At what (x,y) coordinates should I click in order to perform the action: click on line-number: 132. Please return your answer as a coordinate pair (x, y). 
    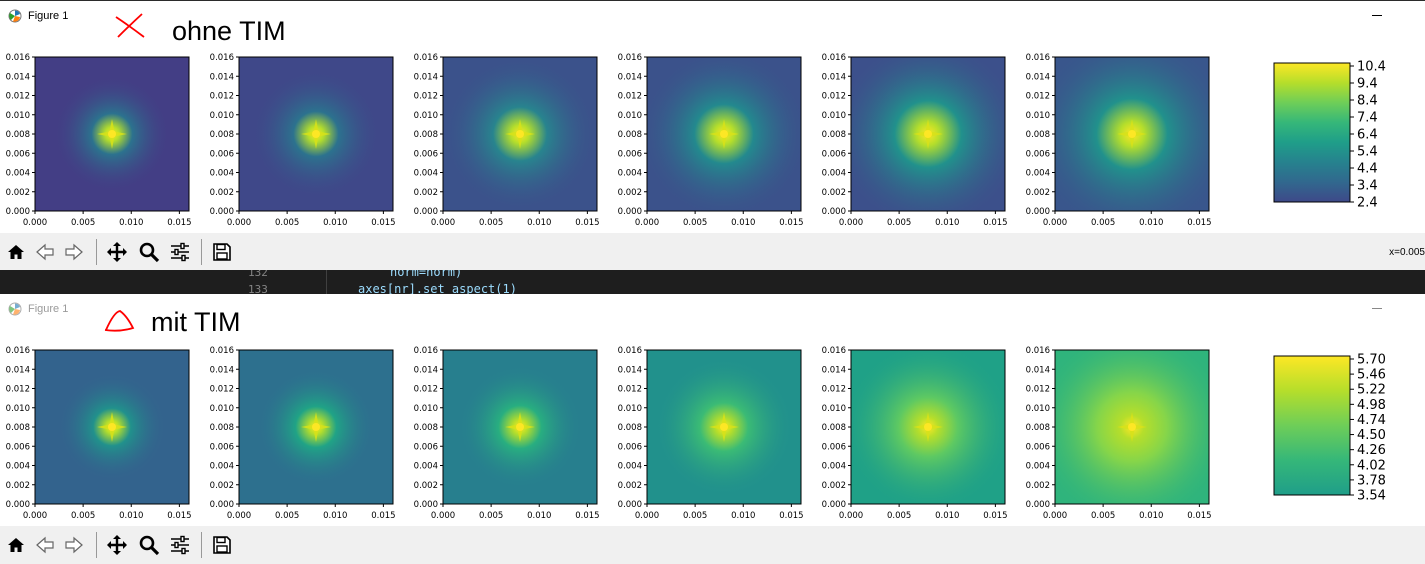
    Looking at the image, I should click on (258, 274).